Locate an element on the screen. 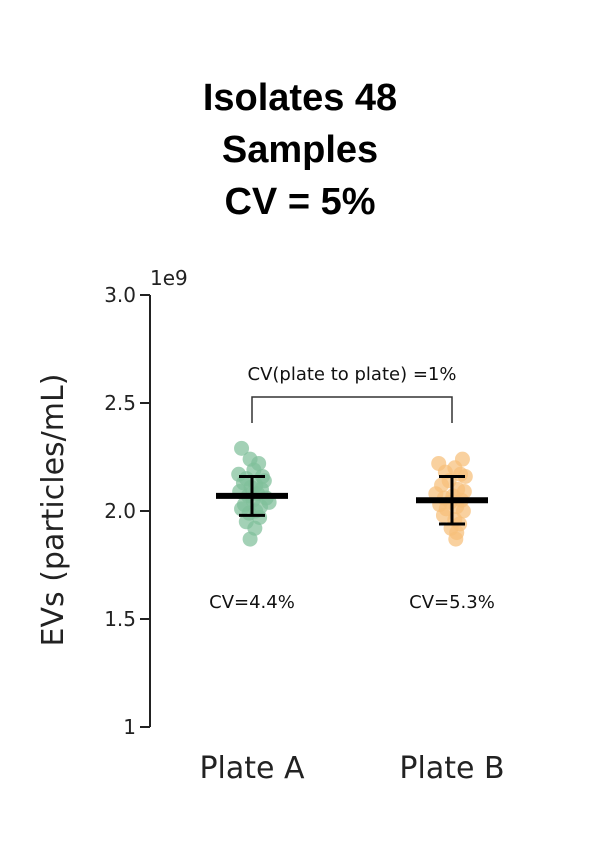 The height and width of the screenshot is (860, 600). title-line-1: Isolates 48 is located at coordinates (300, 98).